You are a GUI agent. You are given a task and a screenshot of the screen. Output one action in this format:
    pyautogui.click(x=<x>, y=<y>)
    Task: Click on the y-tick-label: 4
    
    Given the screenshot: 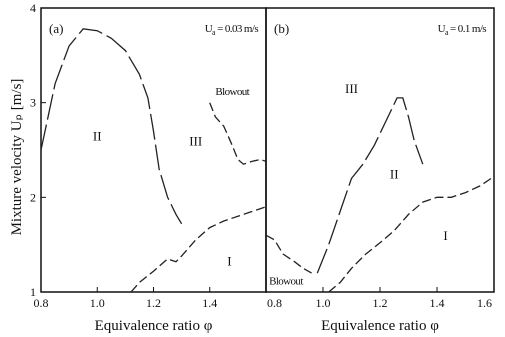 What is the action you would take?
    pyautogui.click(x=33, y=8)
    